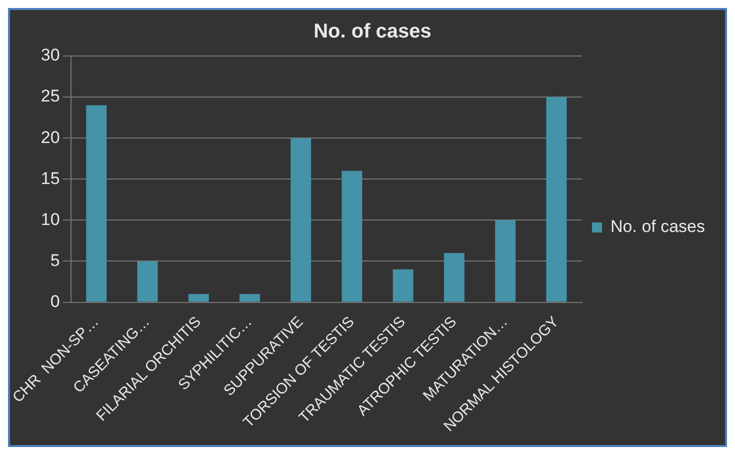 The height and width of the screenshot is (455, 735). What do you see at coordinates (50, 219) in the screenshot?
I see `y-tick-label: 10` at bounding box center [50, 219].